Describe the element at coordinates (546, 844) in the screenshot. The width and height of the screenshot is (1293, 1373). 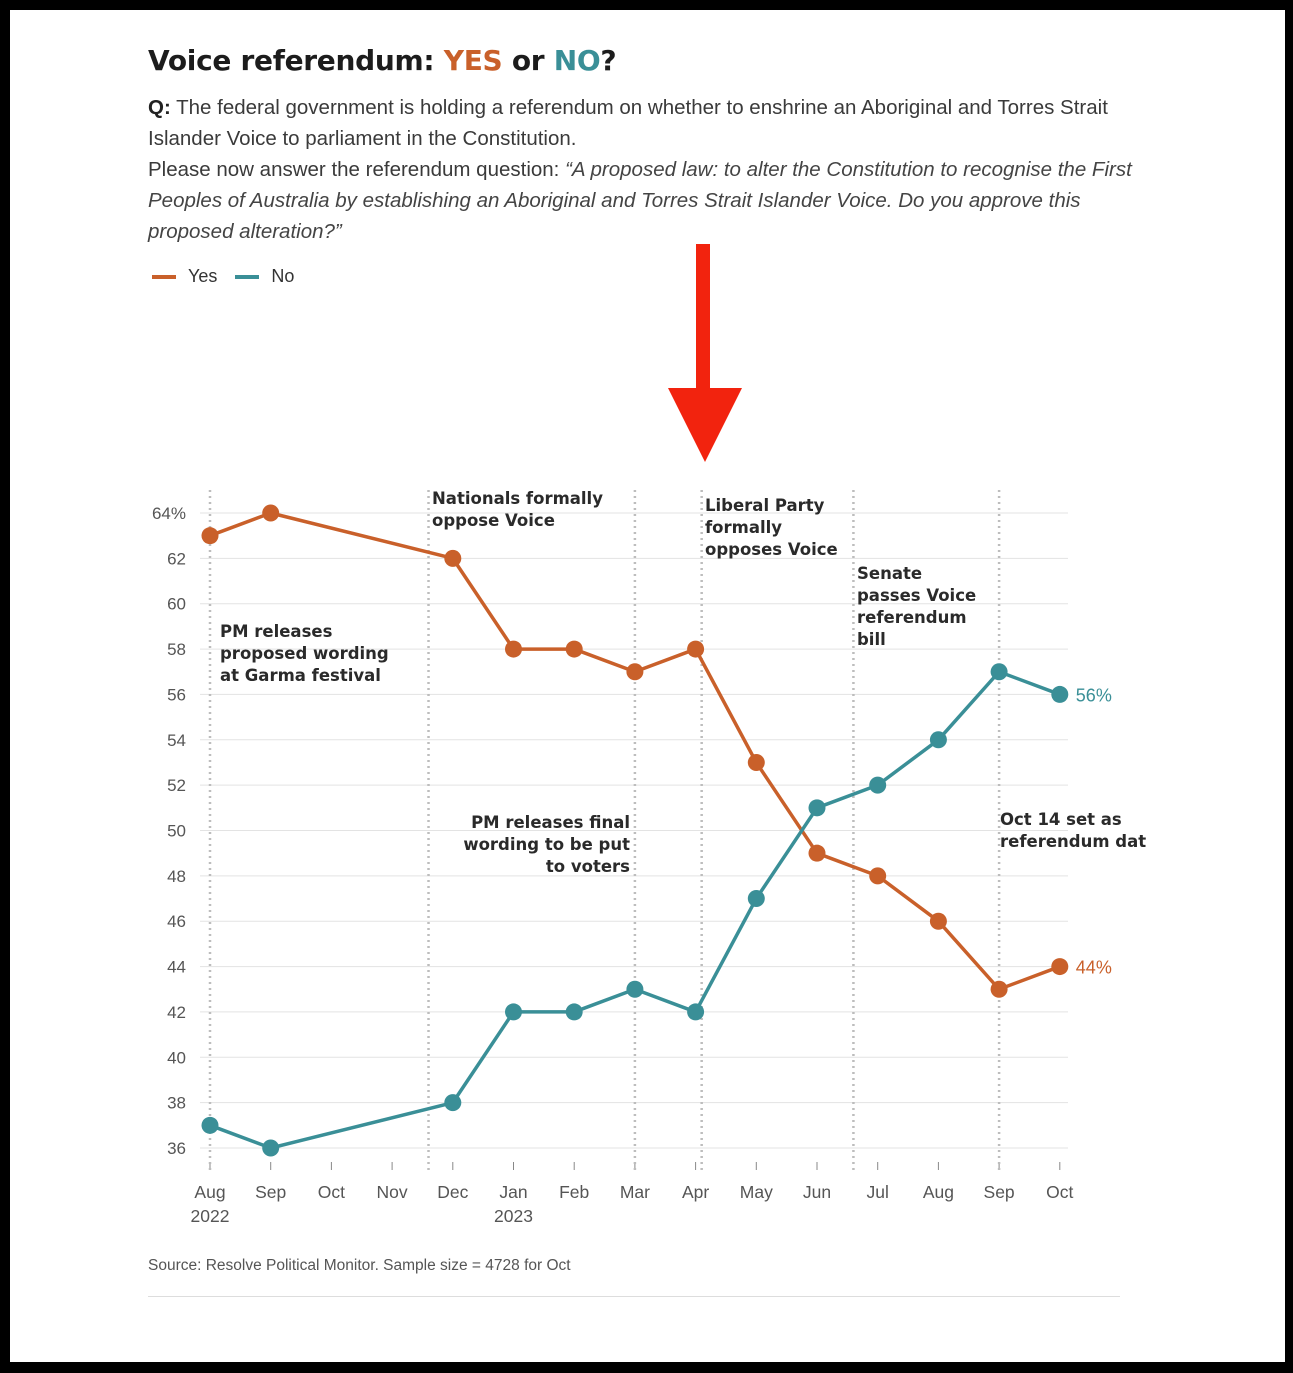
I see `annotation-line: wording to be put` at that location.